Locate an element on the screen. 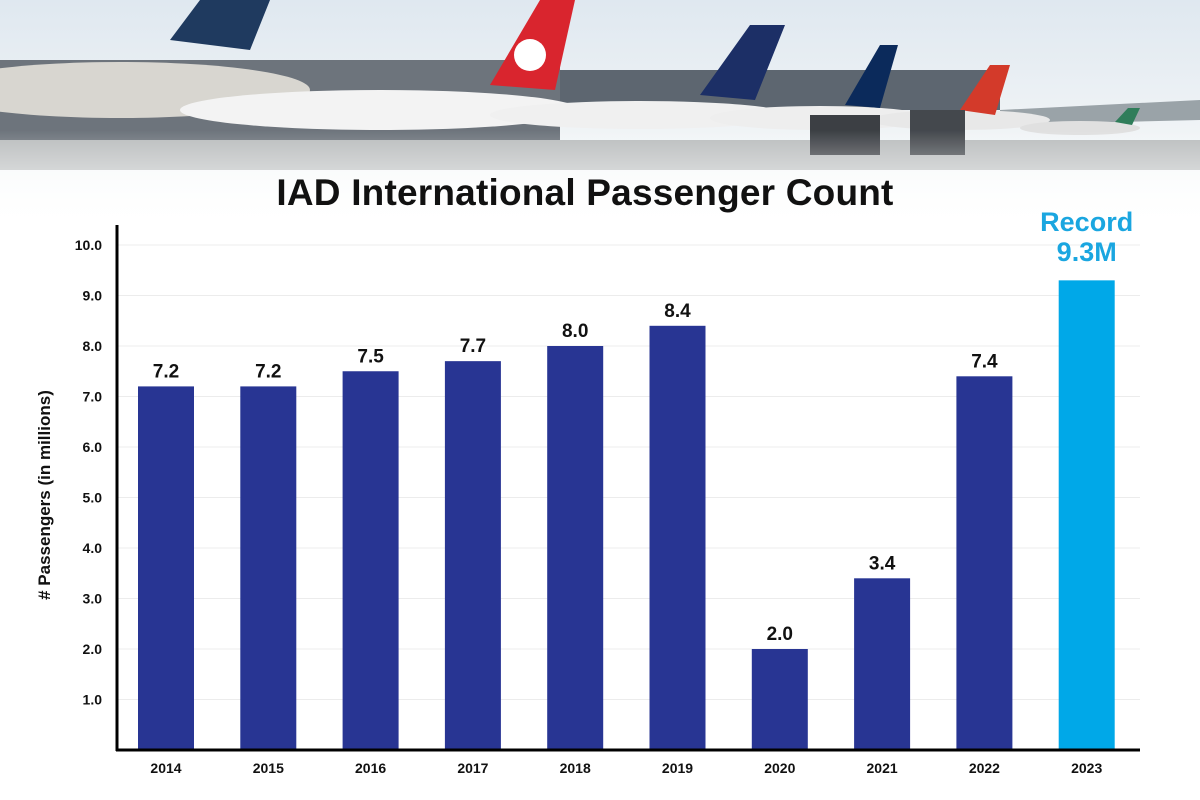 This screenshot has width=1200, height=800. bar-2017 is located at coordinates (472, 555).